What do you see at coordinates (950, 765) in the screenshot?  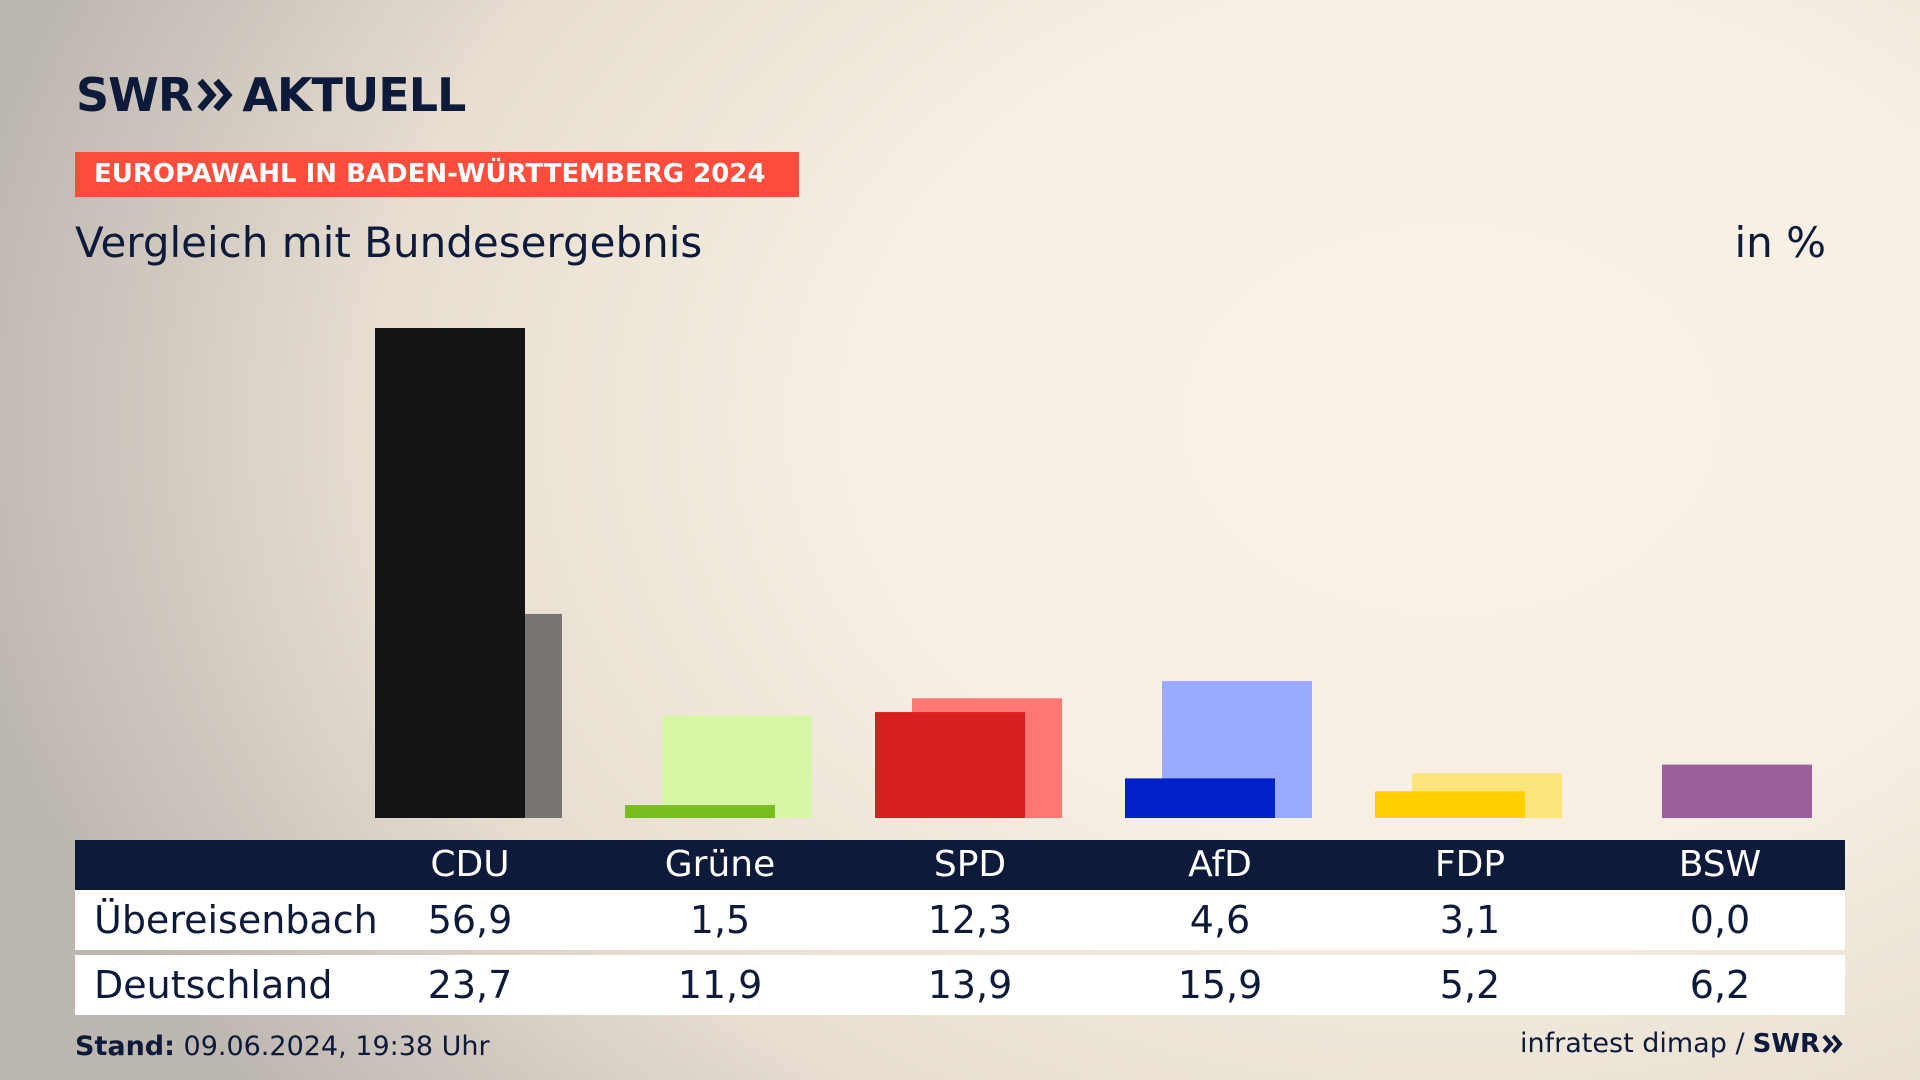 I see `bar-uebereisenbach-spd` at bounding box center [950, 765].